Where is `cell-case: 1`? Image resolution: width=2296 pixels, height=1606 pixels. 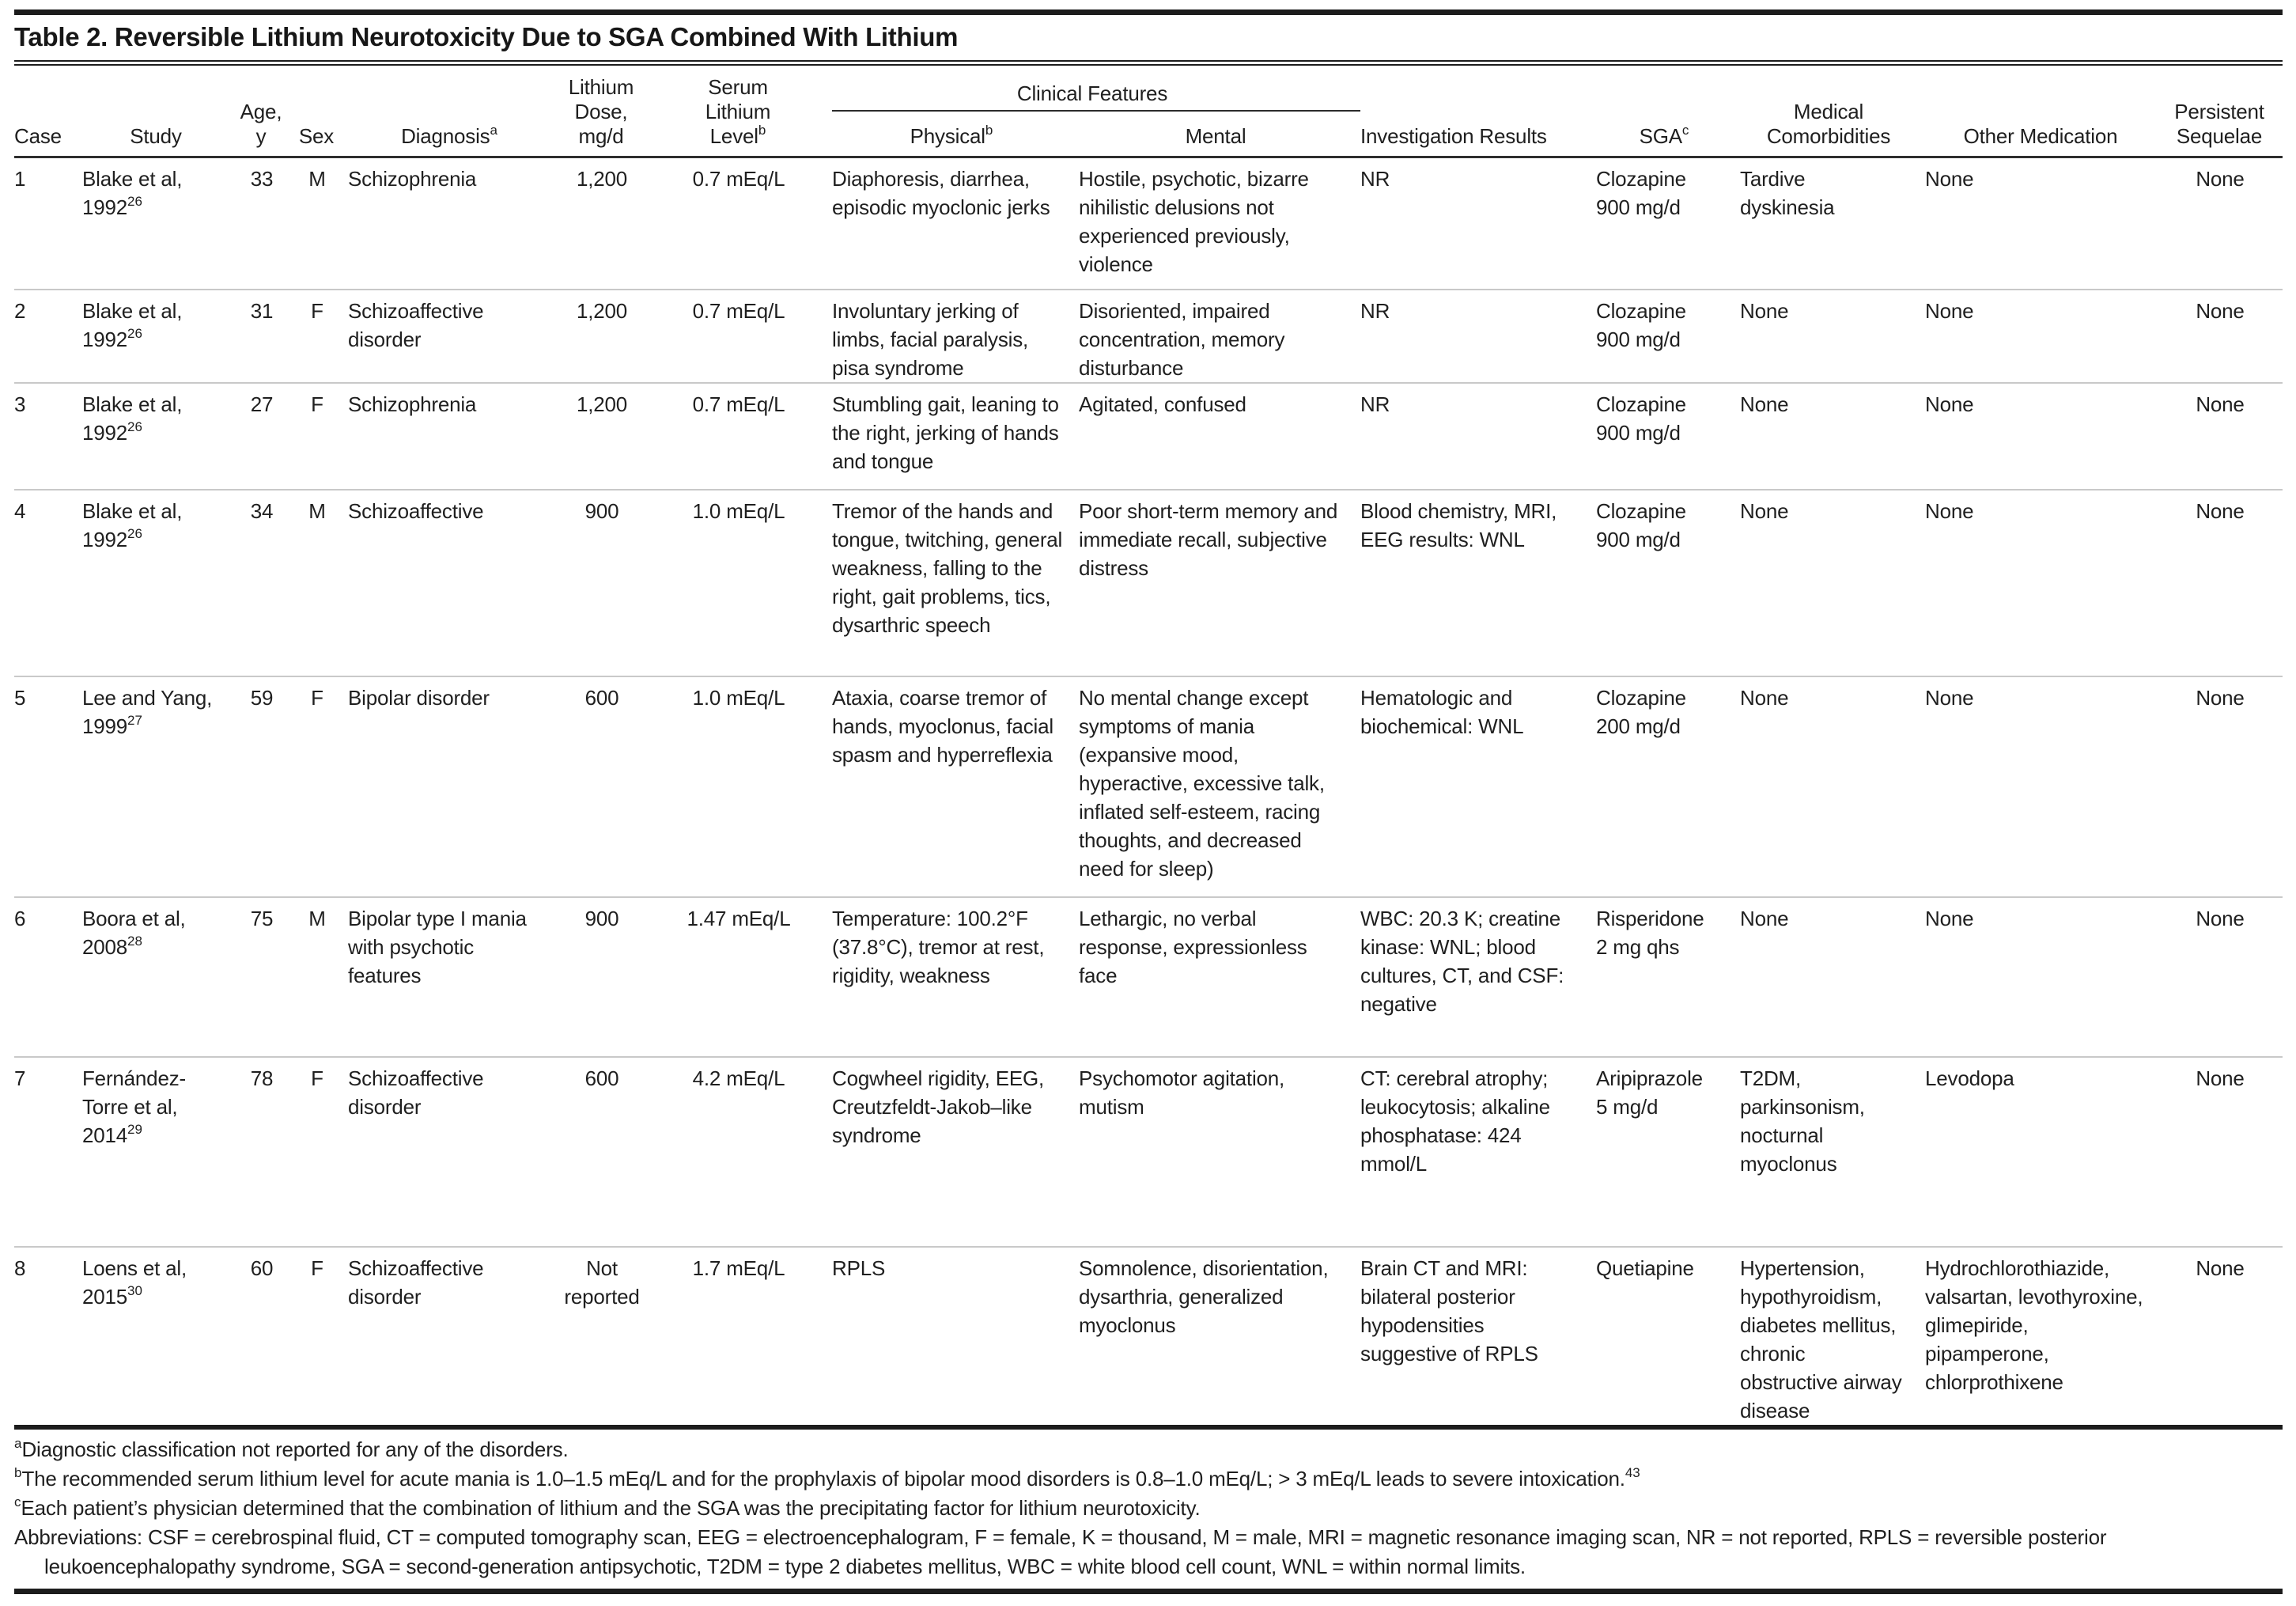
cell-case: 1 is located at coordinates (48, 223).